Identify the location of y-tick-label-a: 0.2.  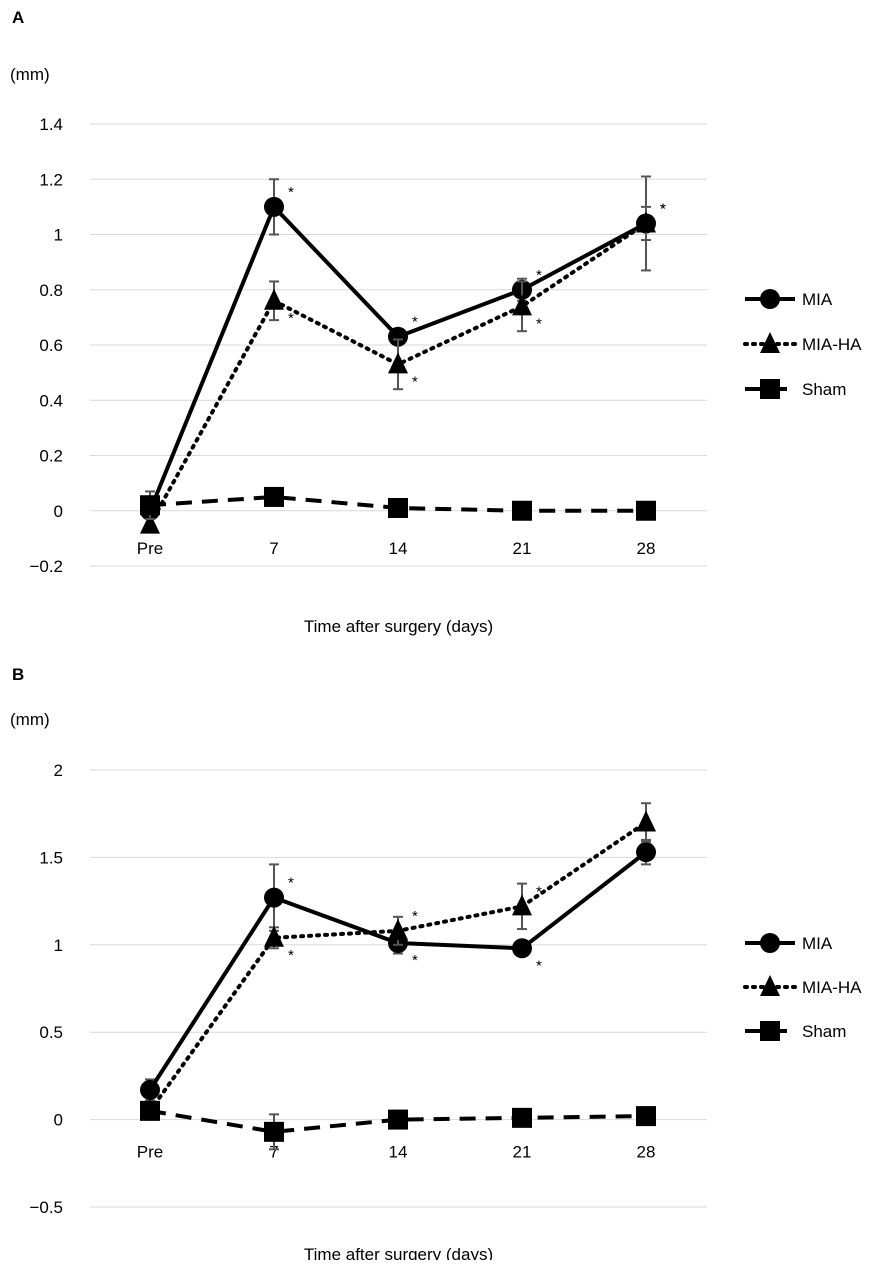
(51, 456).